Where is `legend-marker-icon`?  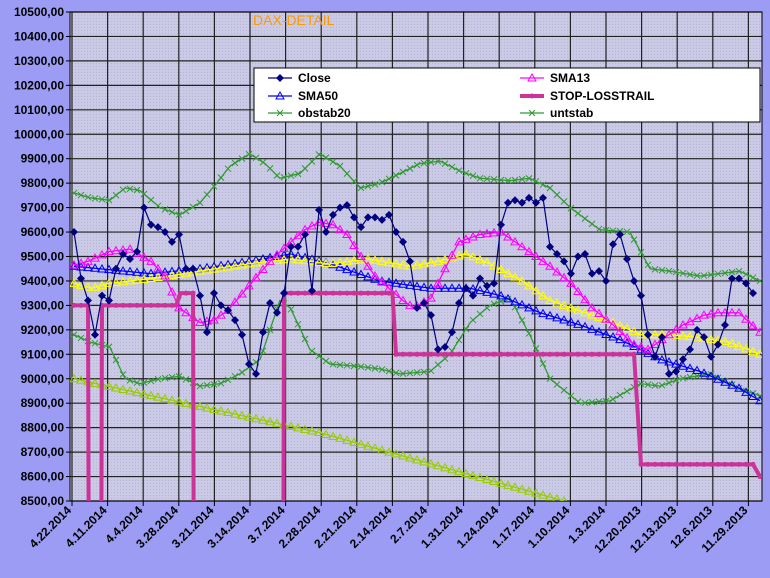 legend-marker-icon is located at coordinates (532, 77).